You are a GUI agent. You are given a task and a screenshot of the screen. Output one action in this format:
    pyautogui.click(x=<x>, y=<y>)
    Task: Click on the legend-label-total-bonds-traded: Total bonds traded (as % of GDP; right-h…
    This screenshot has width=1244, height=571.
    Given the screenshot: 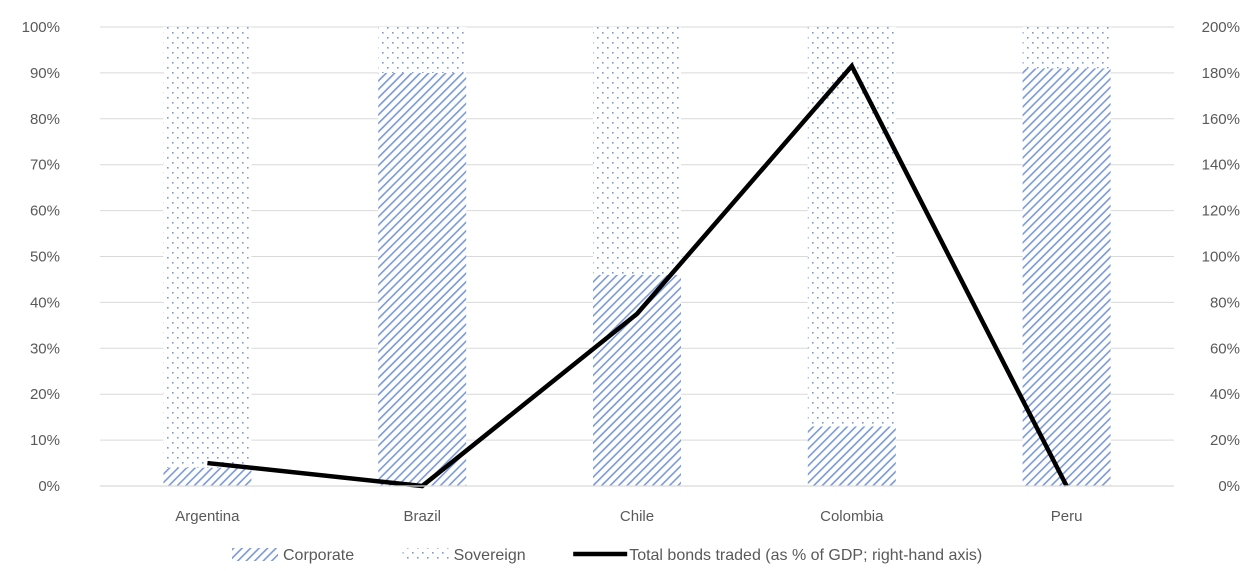 What is the action you would take?
    pyautogui.click(x=805, y=555)
    